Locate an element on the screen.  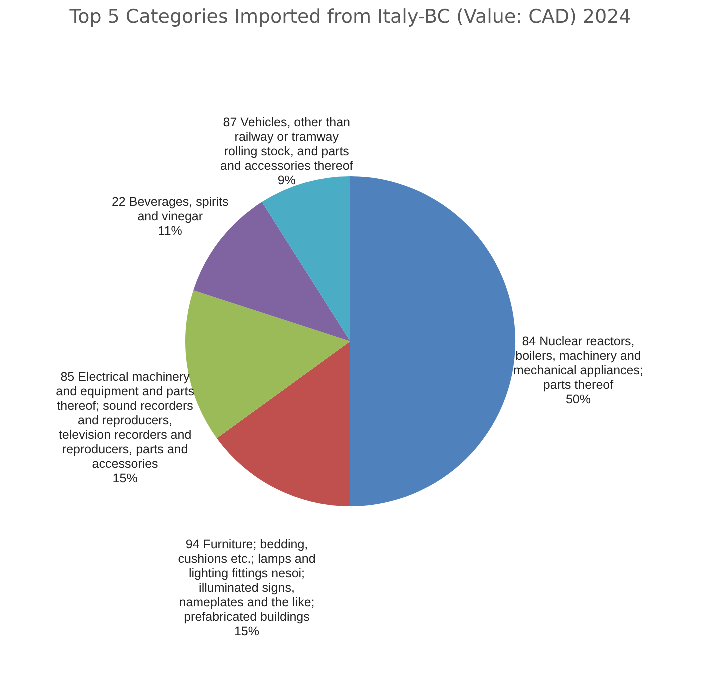
data-label: 11% is located at coordinates (170, 231).